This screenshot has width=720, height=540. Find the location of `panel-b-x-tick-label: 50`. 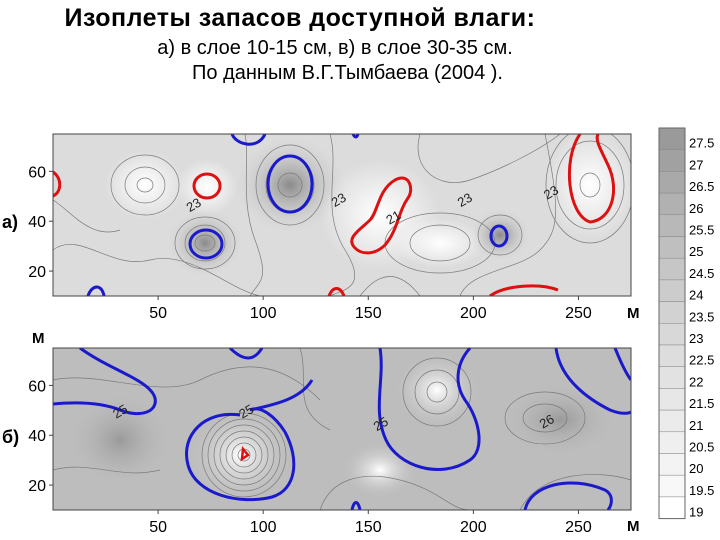

panel-b-x-tick-label: 50 is located at coordinates (158, 527).